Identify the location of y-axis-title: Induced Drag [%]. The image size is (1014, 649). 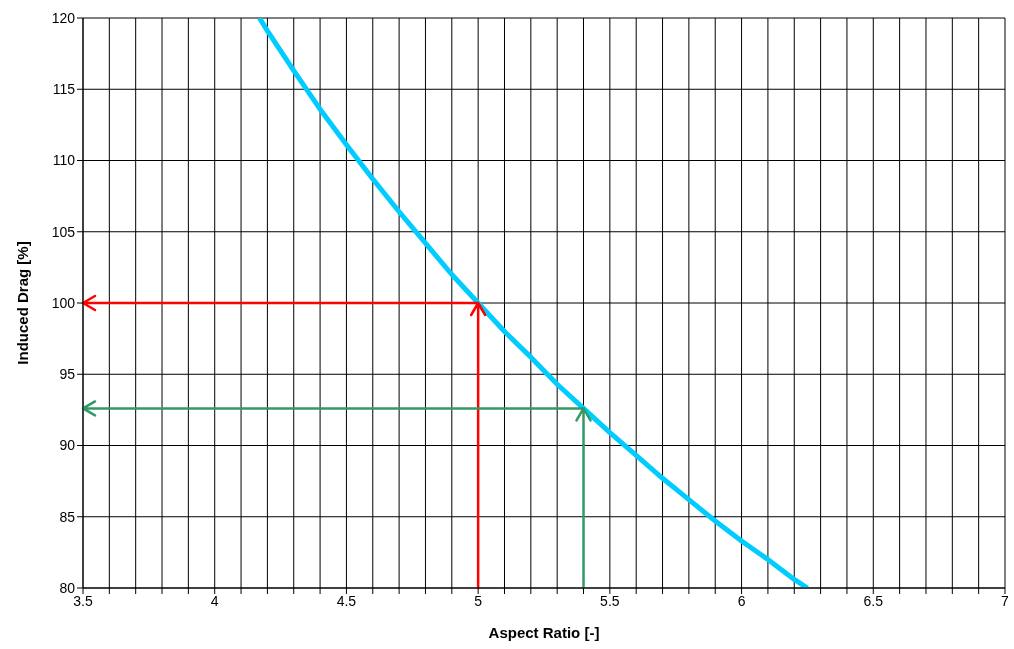
(23, 303).